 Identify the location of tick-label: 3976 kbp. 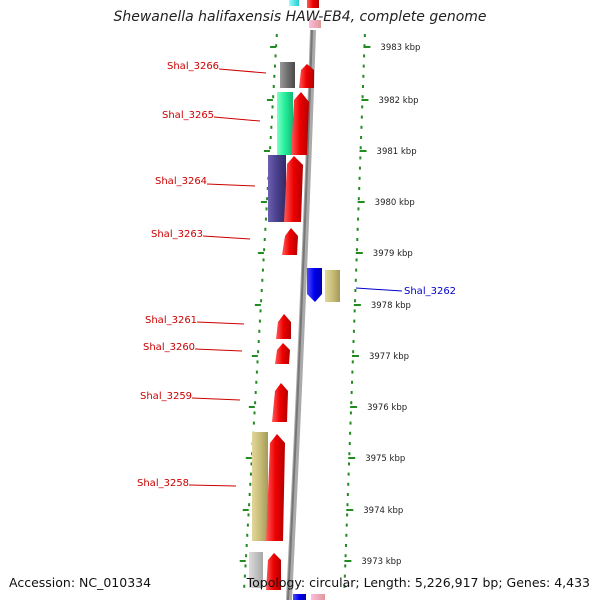
(387, 408).